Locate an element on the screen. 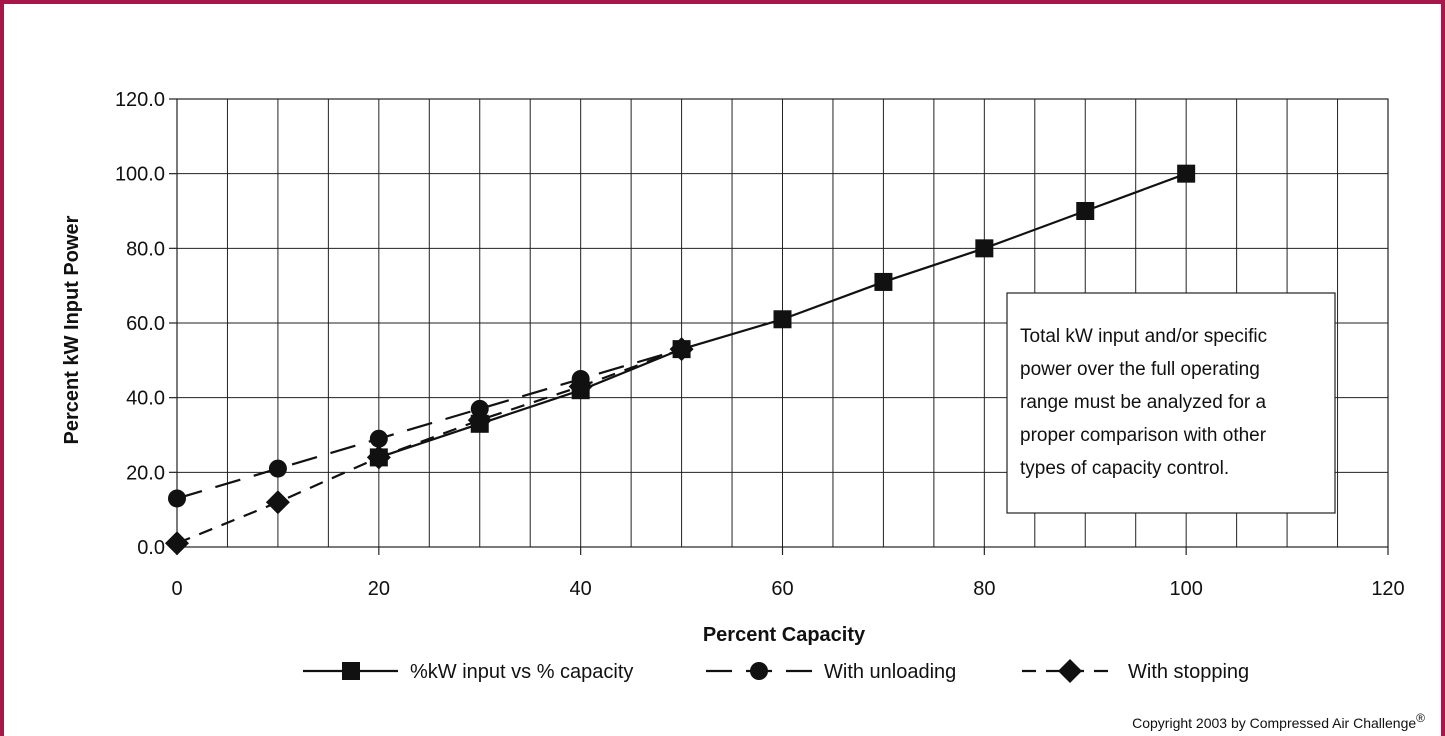  y-tick-label: 0.0 is located at coordinates (151, 548).